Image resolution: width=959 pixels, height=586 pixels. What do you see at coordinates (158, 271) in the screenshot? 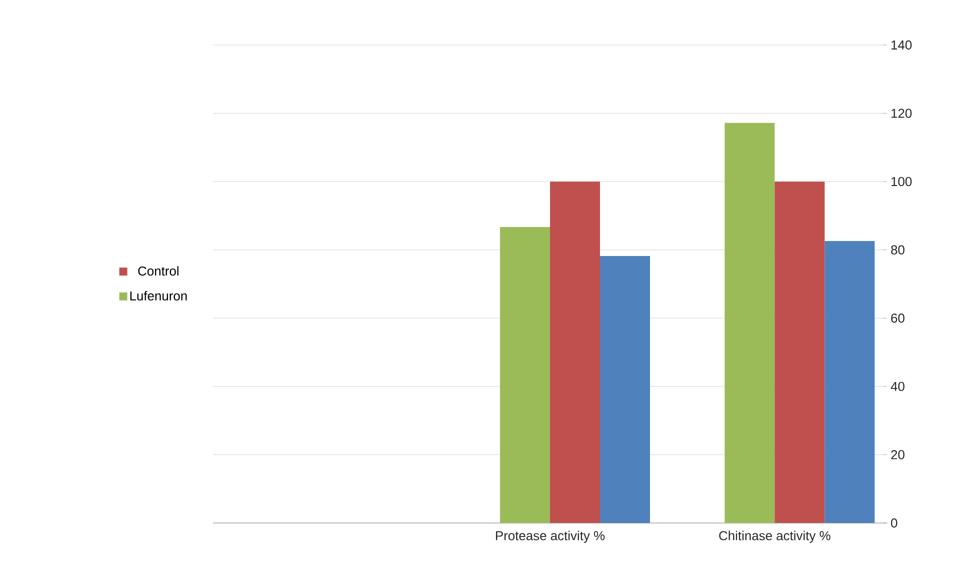
I see `legend-label: Control` at bounding box center [158, 271].